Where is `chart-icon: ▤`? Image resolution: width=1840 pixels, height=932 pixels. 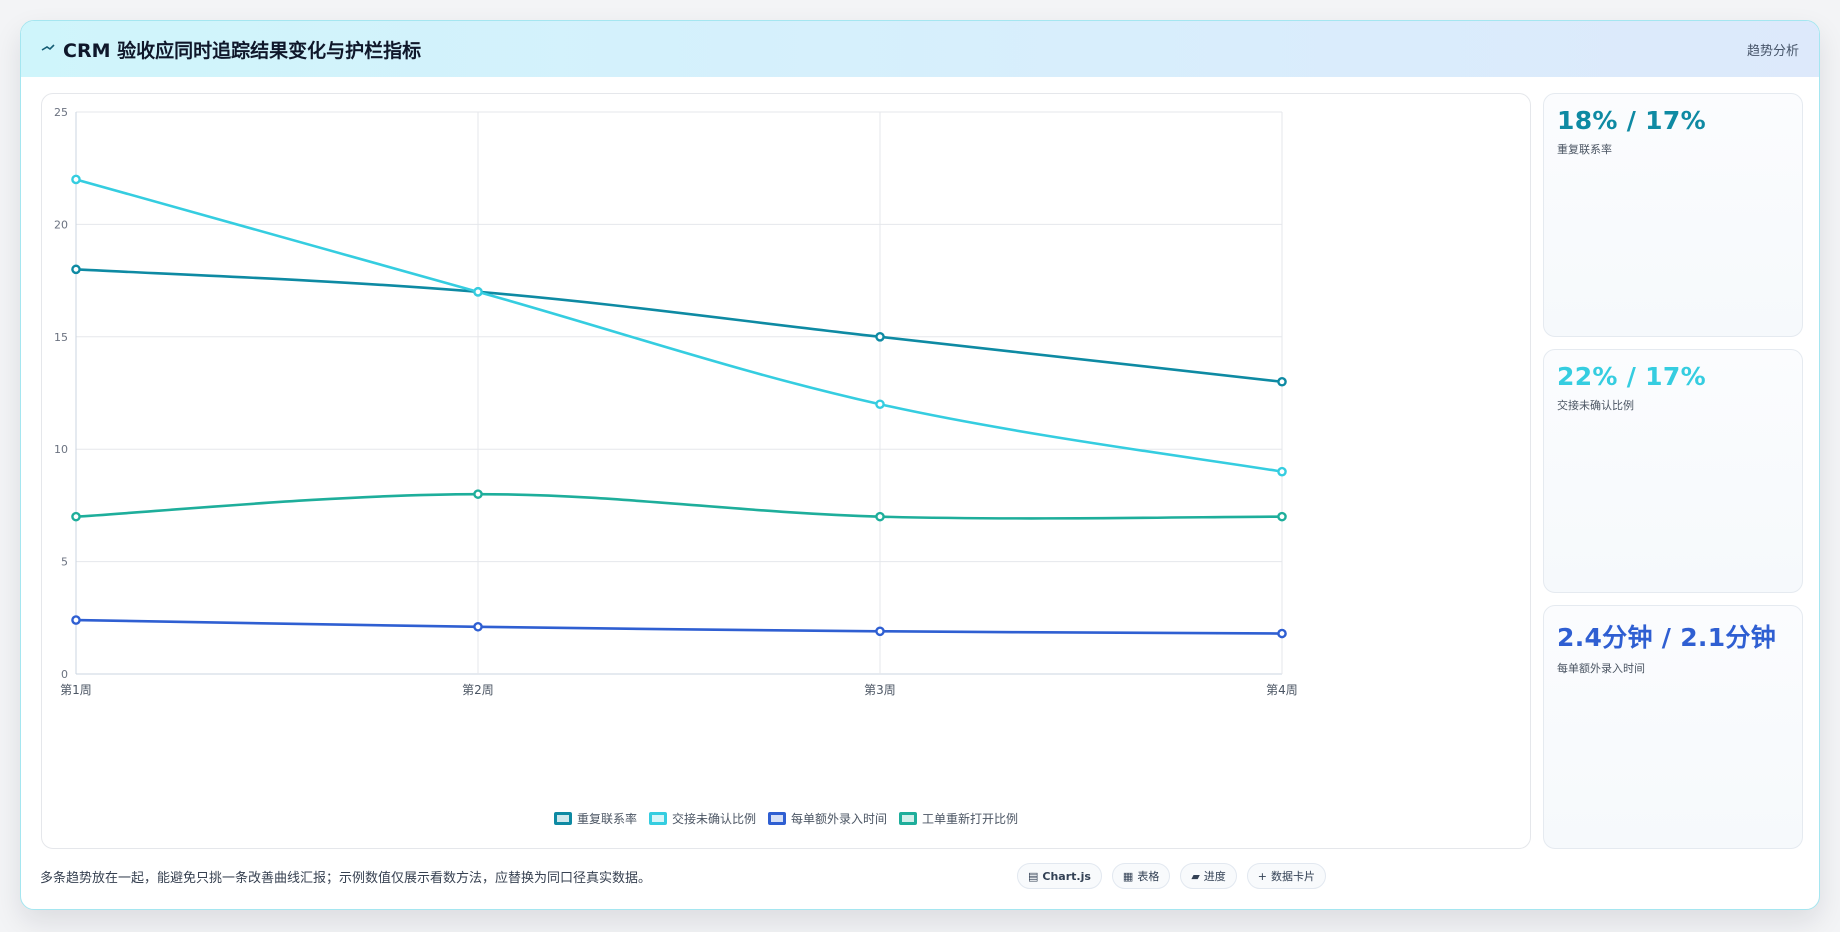
chart-icon: ▤ is located at coordinates (1033, 876).